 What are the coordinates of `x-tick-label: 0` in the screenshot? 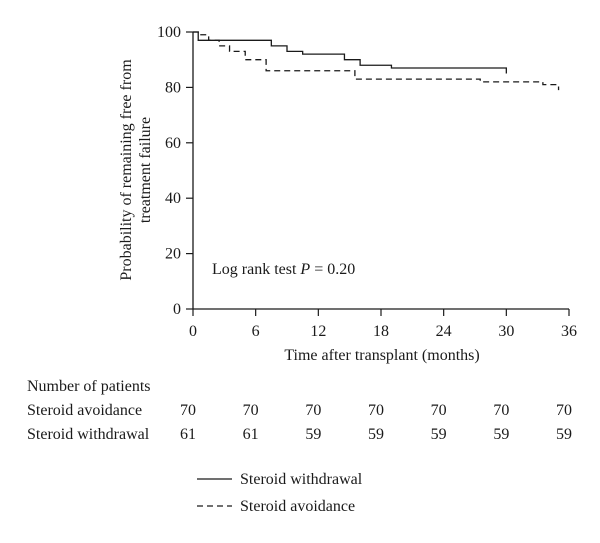 It's located at (193, 331).